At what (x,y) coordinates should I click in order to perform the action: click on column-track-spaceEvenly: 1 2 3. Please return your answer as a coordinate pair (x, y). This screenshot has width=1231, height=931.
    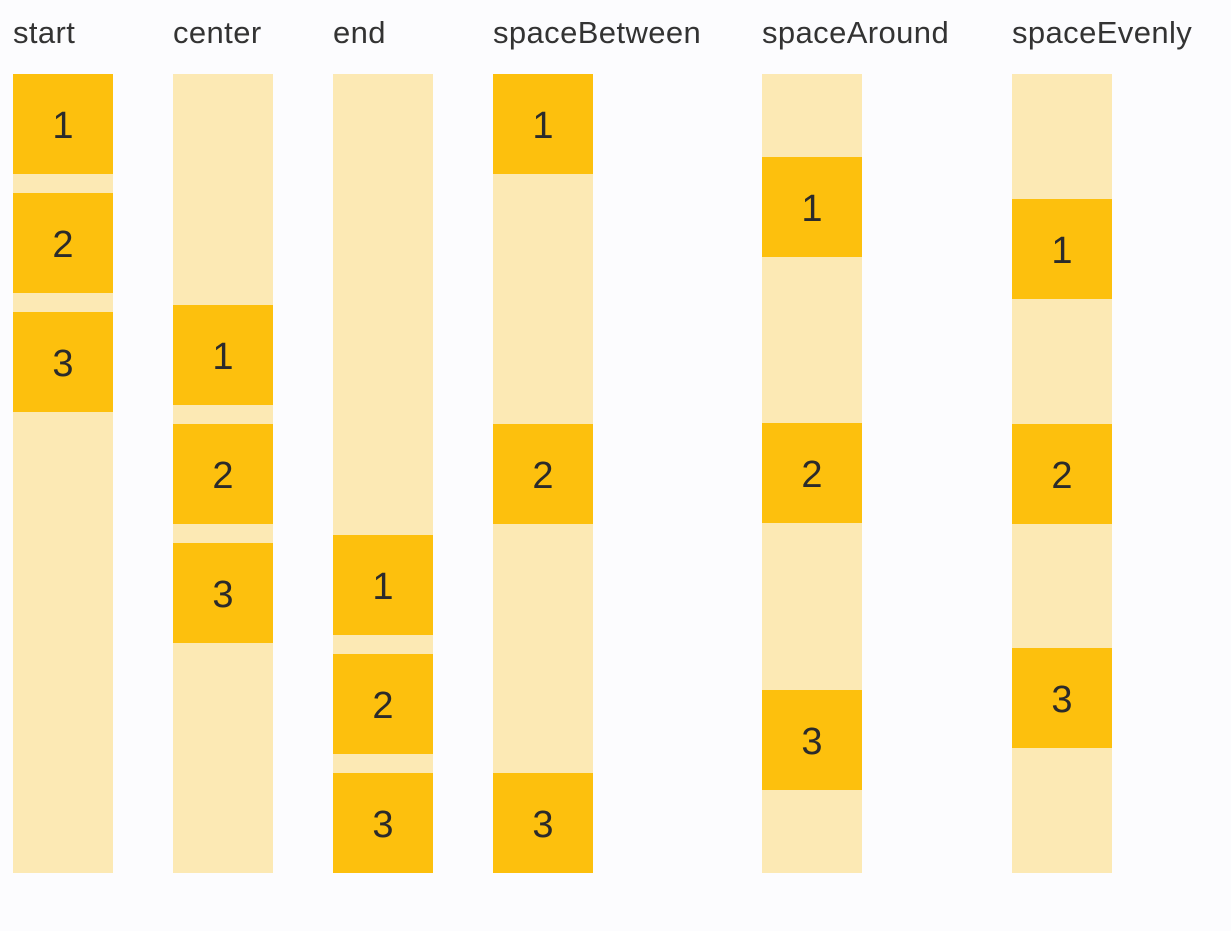
    Looking at the image, I should click on (1062, 473).